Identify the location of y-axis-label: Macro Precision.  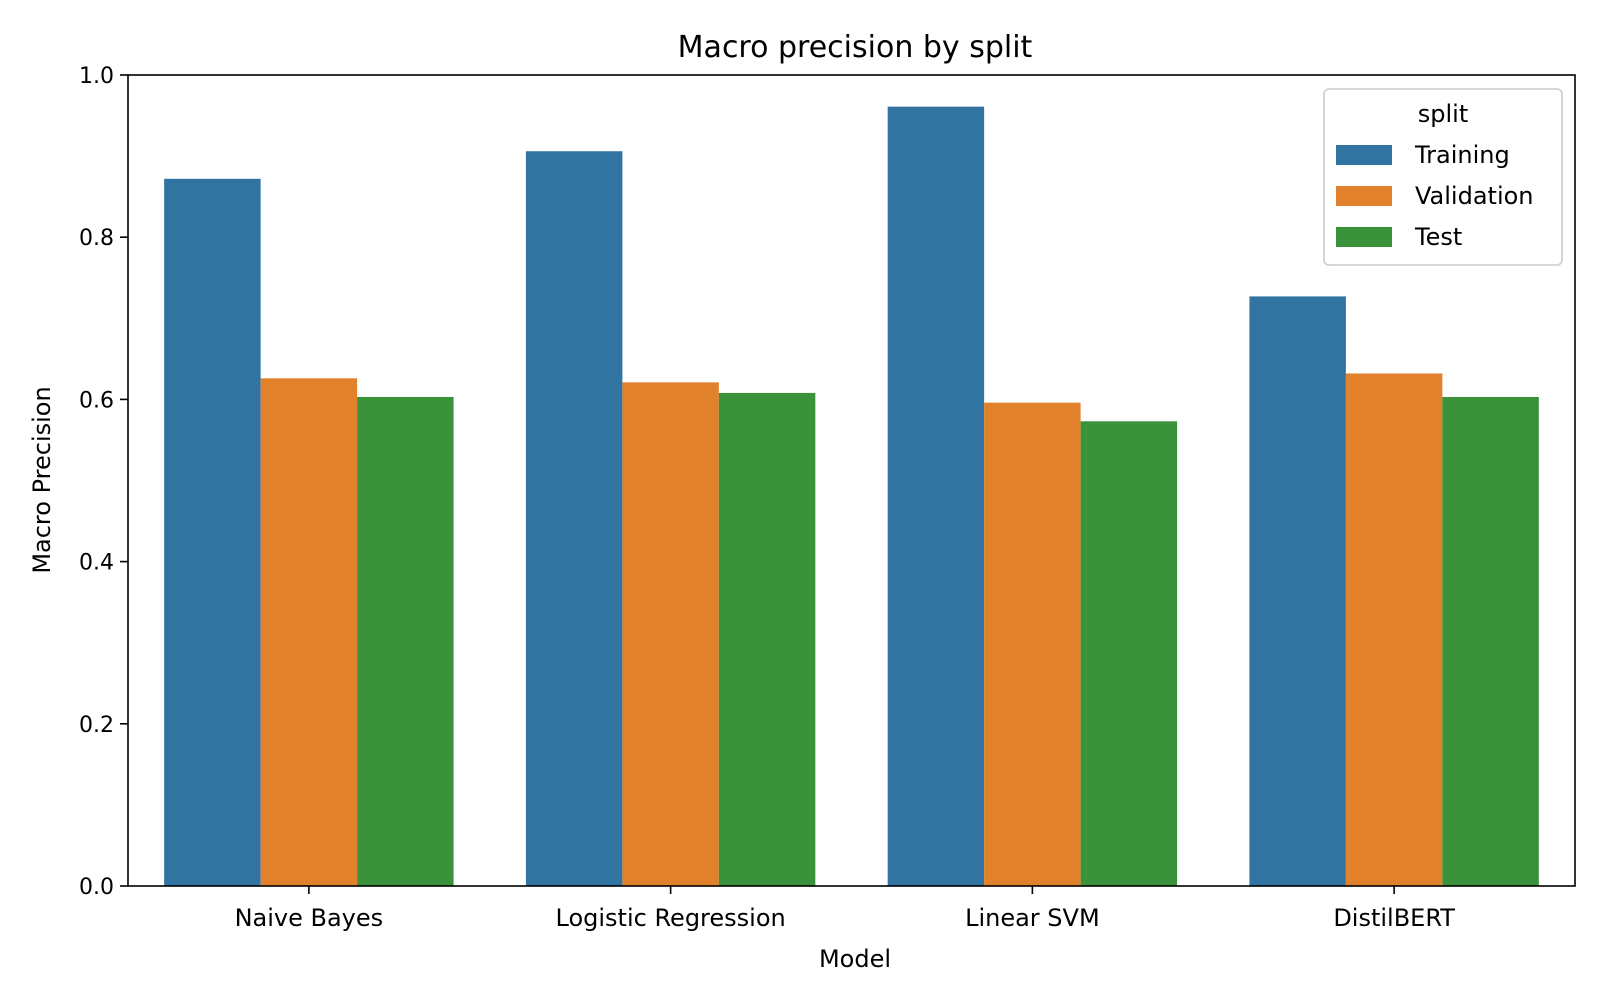
(42, 479).